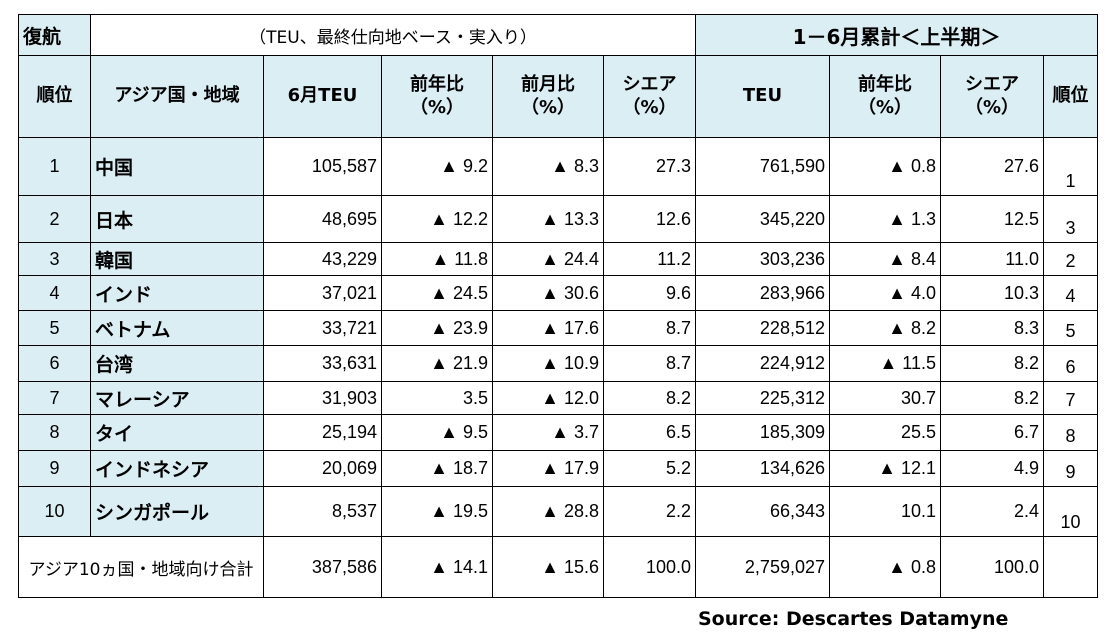  What do you see at coordinates (177, 96) in the screenshot?
I see `table-cell: アジア国・地域` at bounding box center [177, 96].